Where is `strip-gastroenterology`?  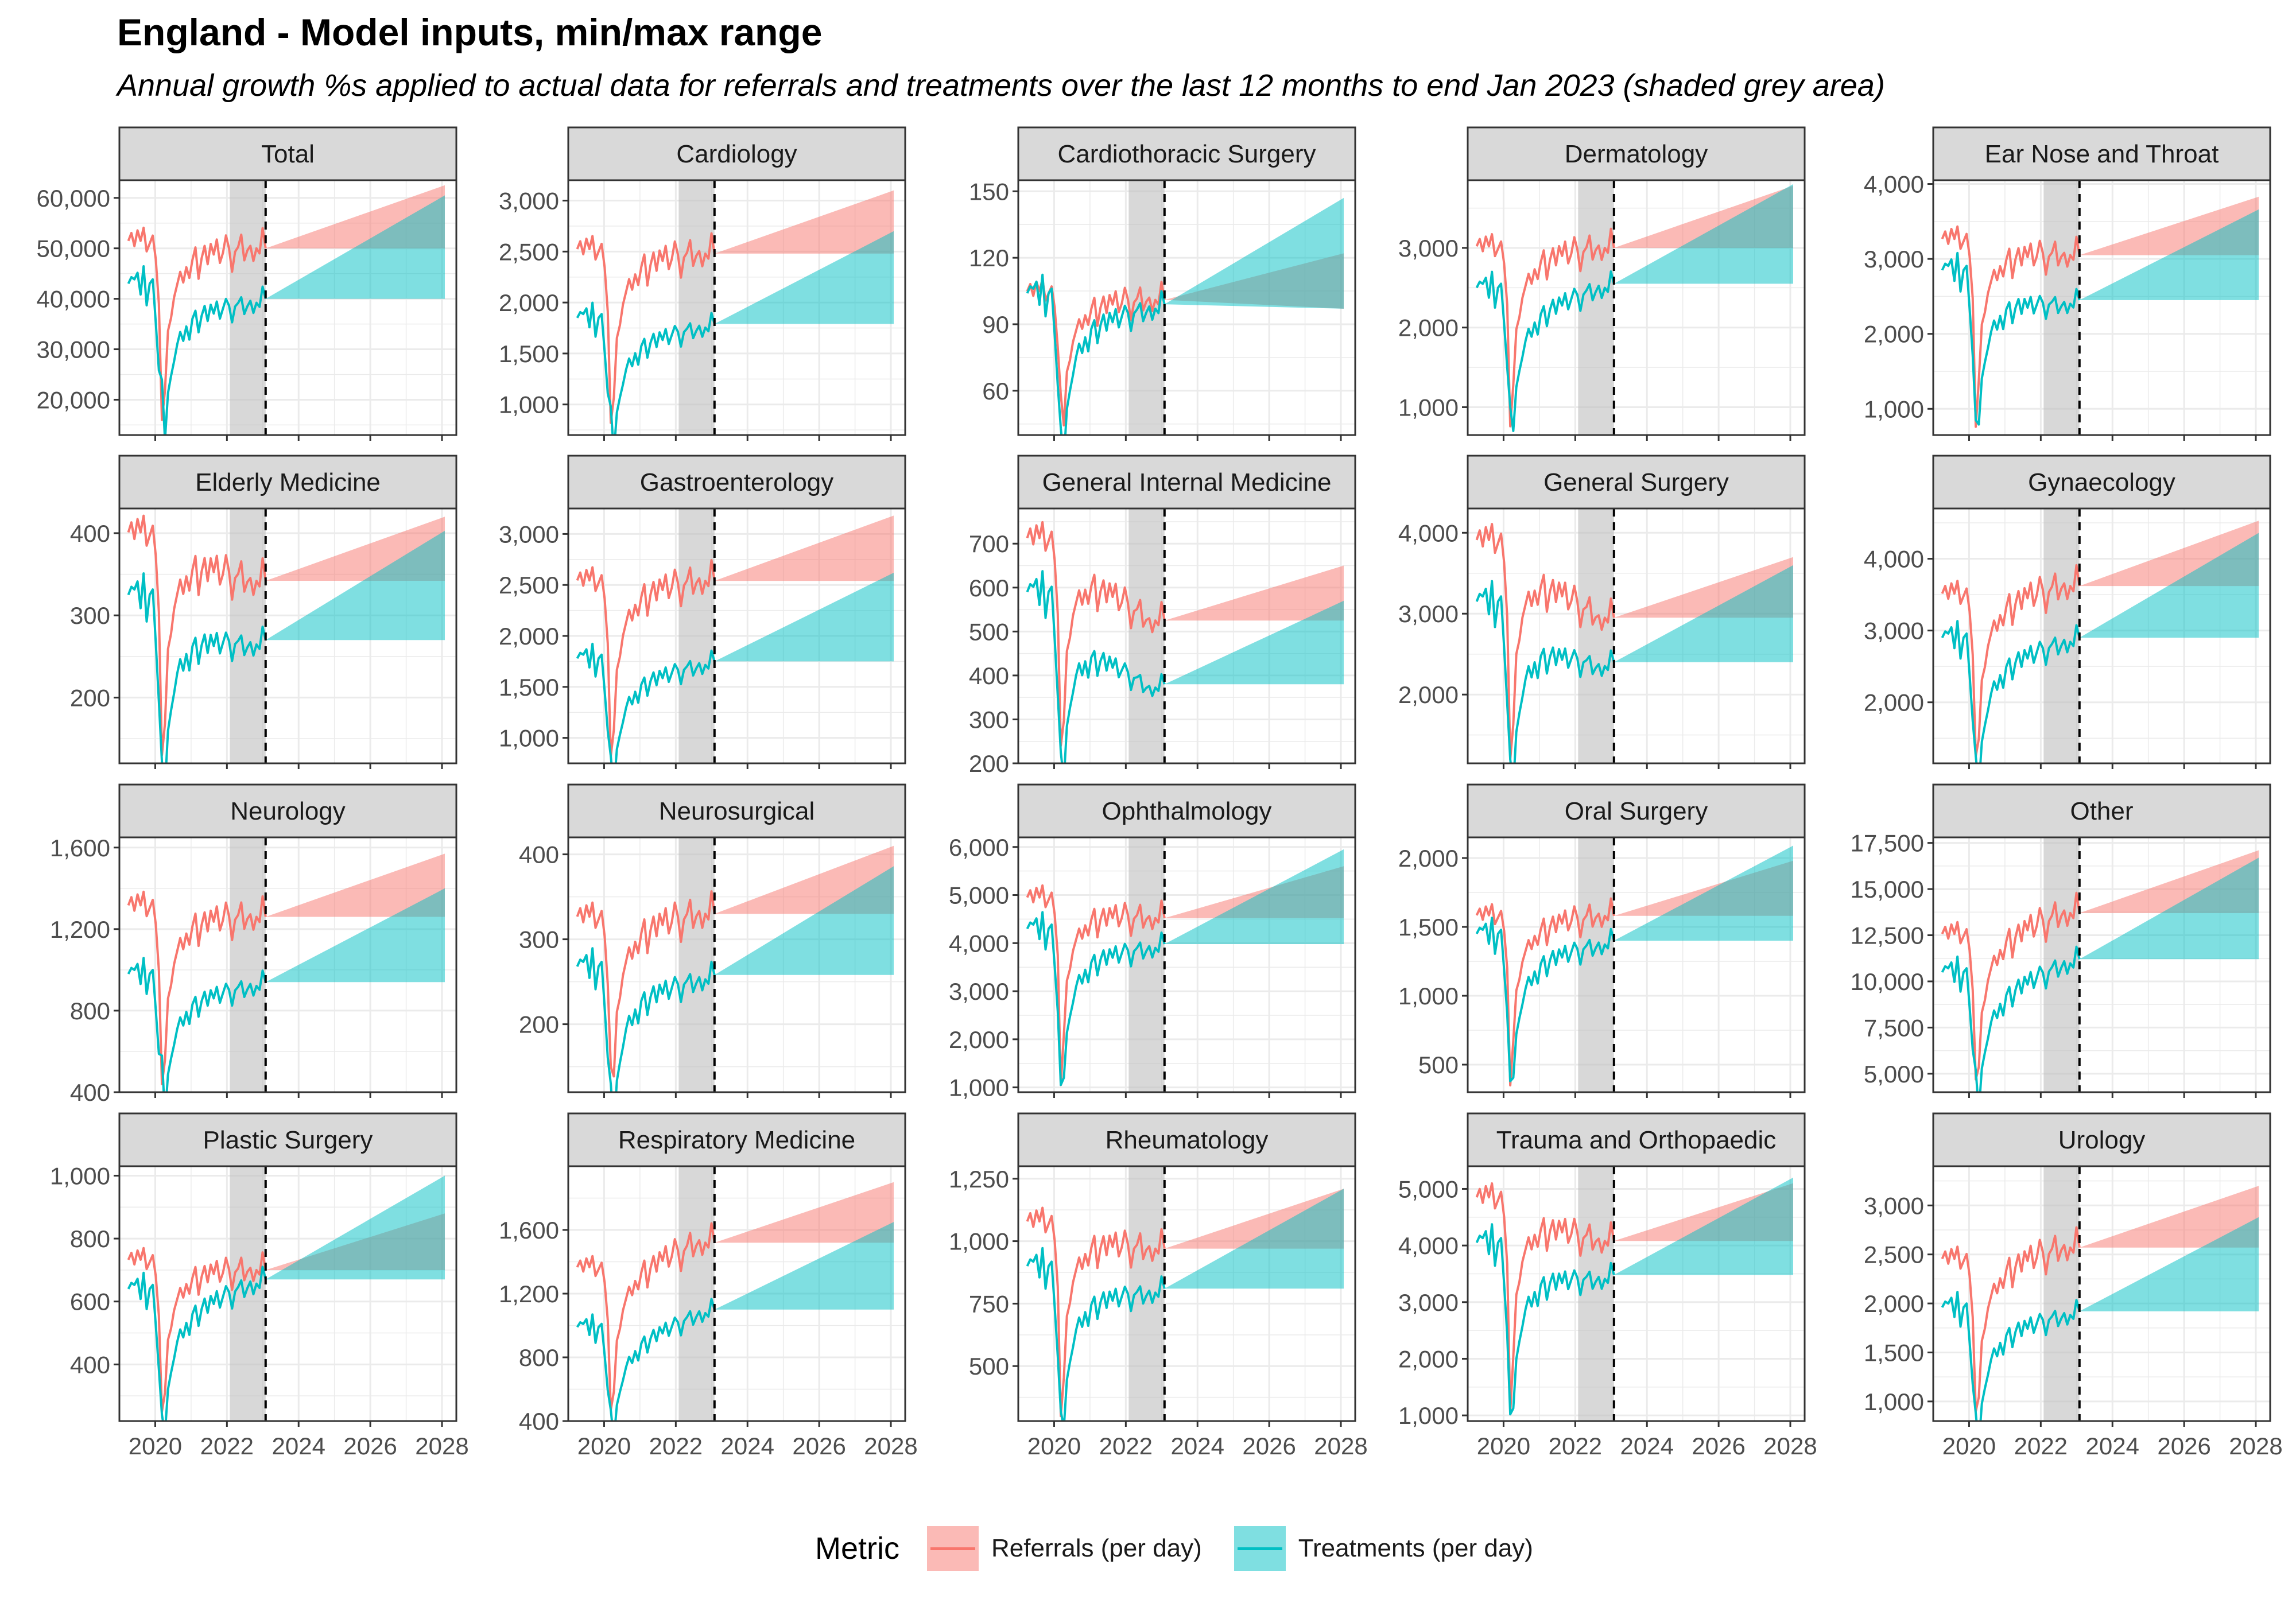 strip-gastroenterology is located at coordinates (736, 483).